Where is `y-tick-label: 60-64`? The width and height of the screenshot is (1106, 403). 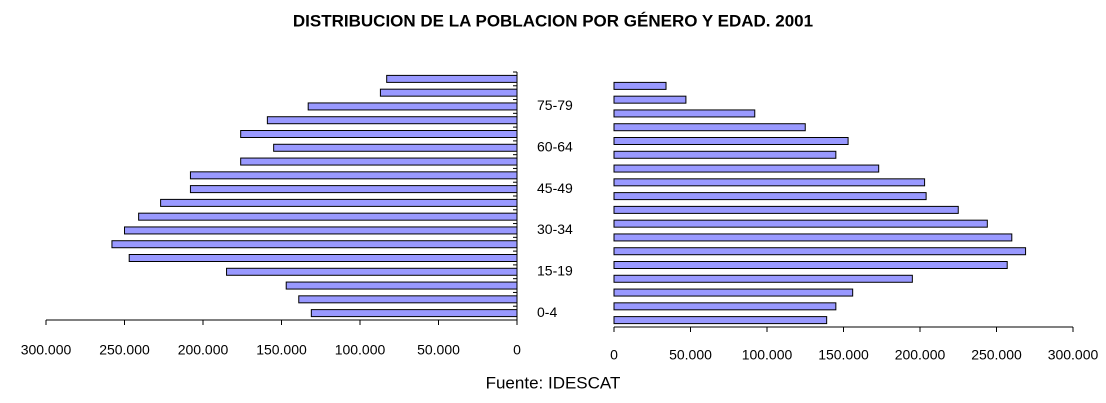
y-tick-label: 60-64 is located at coordinates (555, 146).